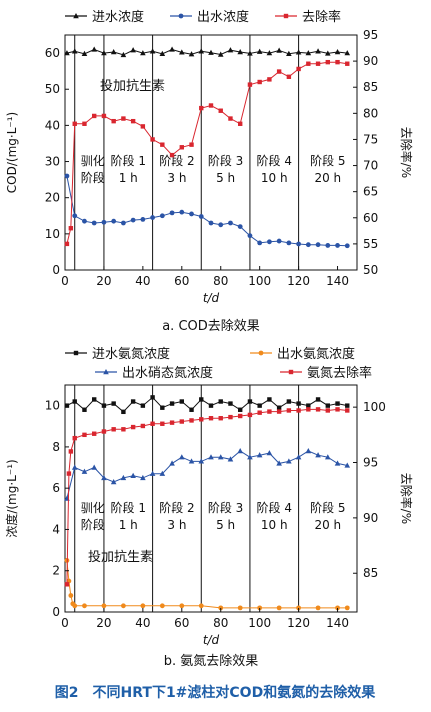  What do you see at coordinates (176, 178) in the screenshot?
I see `stage-sublabel: 3 h` at bounding box center [176, 178].